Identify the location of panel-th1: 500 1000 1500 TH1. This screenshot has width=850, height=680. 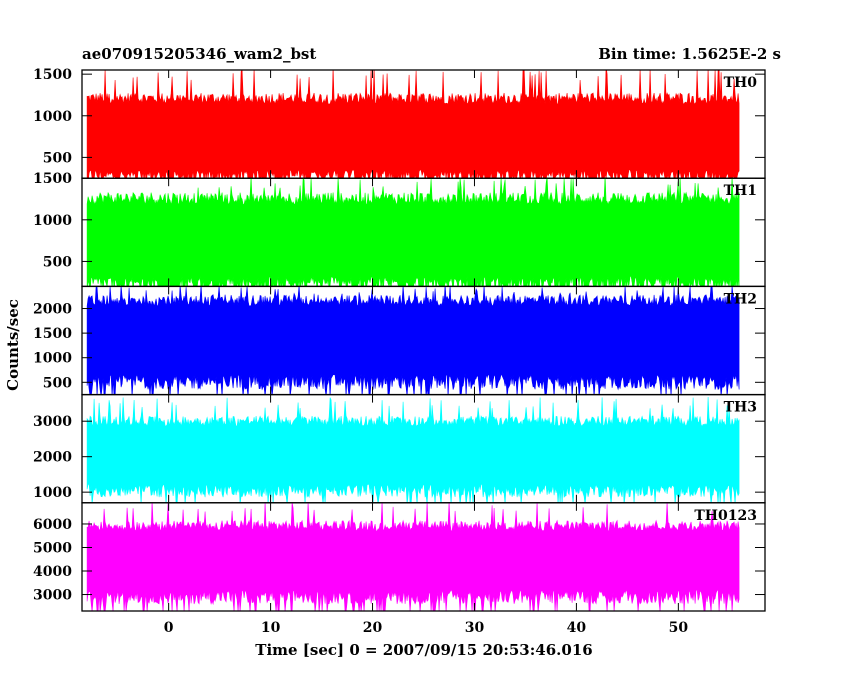
(399, 229).